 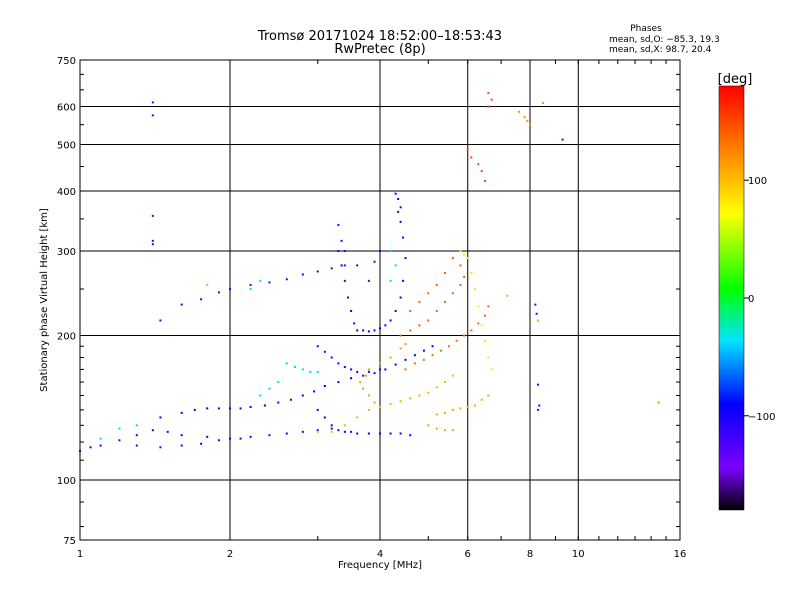 What do you see at coordinates (530, 554) in the screenshot?
I see `x-tick-label: 8` at bounding box center [530, 554].